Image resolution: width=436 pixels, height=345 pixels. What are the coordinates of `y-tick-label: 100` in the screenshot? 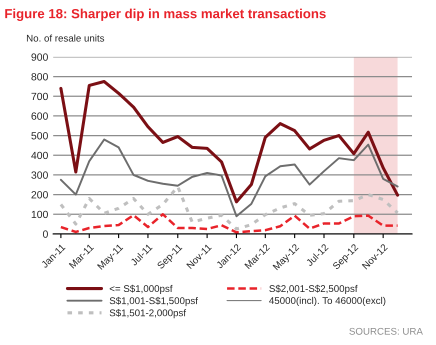 It's located at (40, 214).